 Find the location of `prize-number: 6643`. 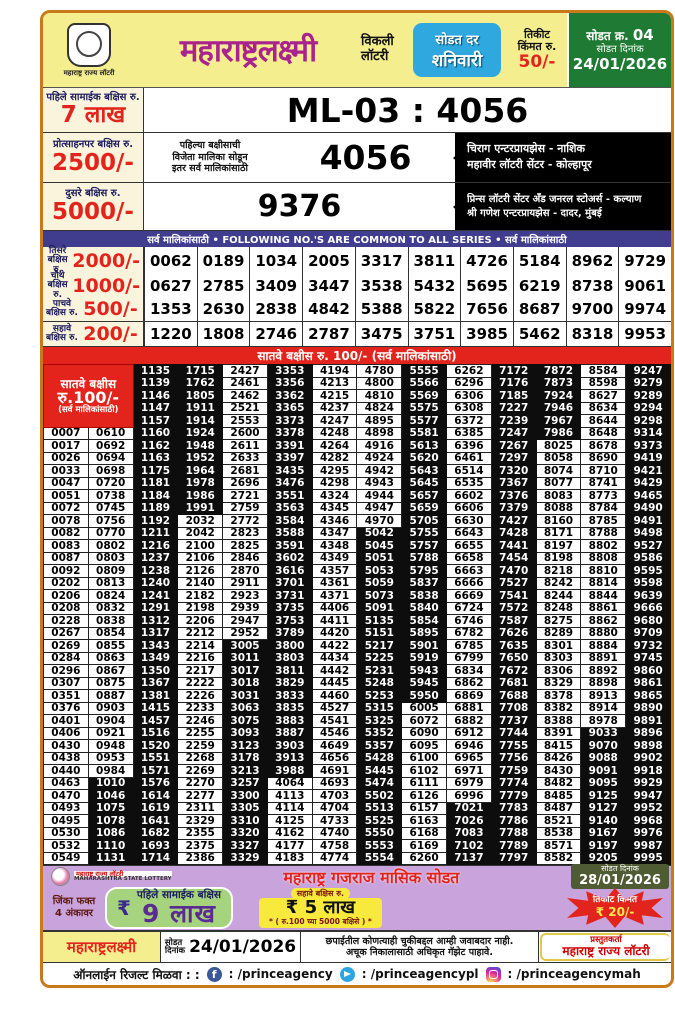

prize-number: 6643 is located at coordinates (469, 533).